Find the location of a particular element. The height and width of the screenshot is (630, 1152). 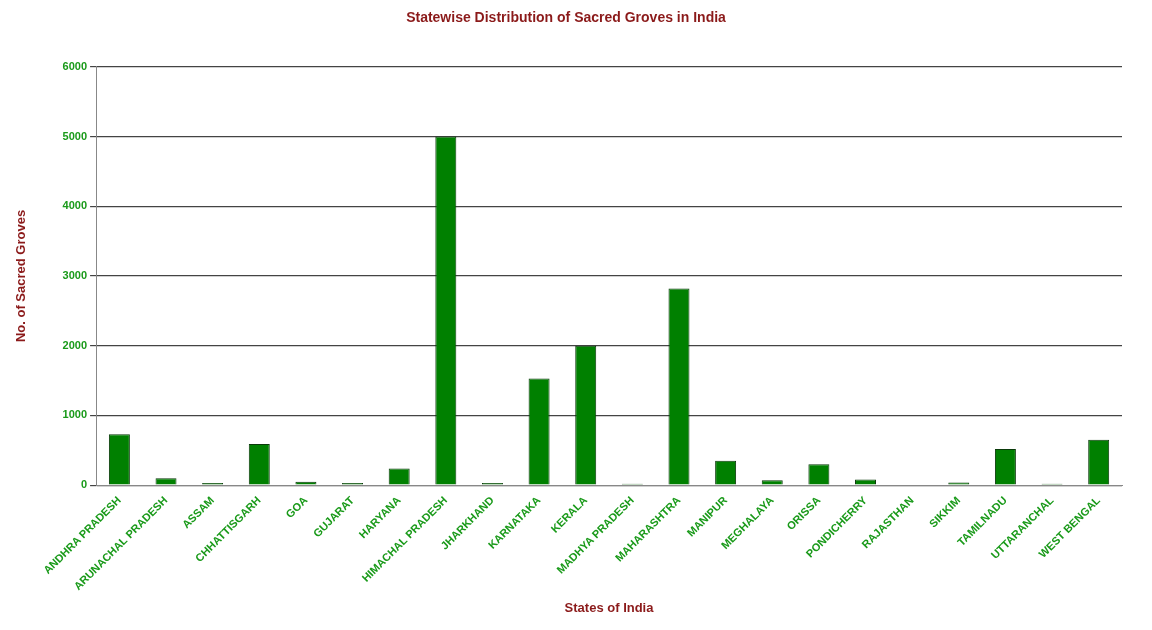

y-axis-title: No. of Sacred Groves is located at coordinates (21, 276).